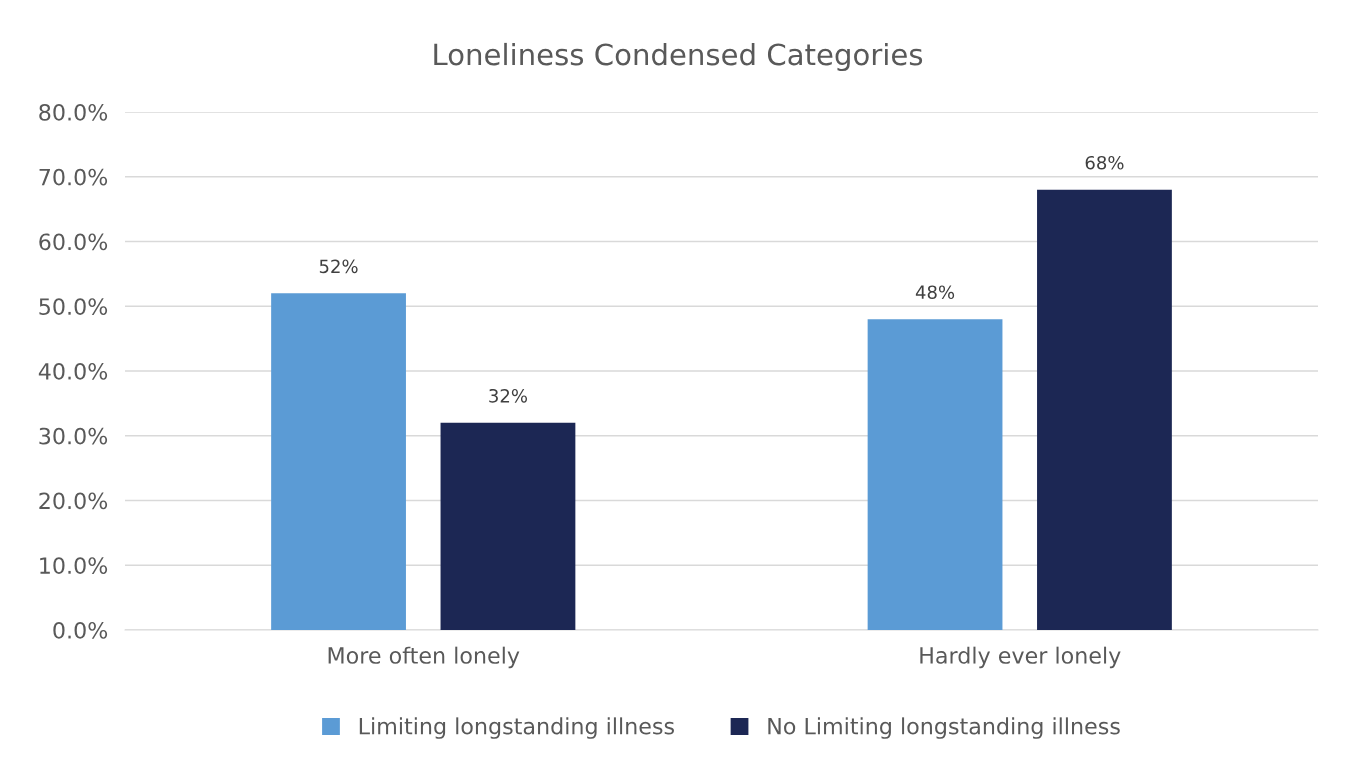 The width and height of the screenshot is (1355, 769). I want to click on y-tick-label: 80.0%, so click(73, 112).